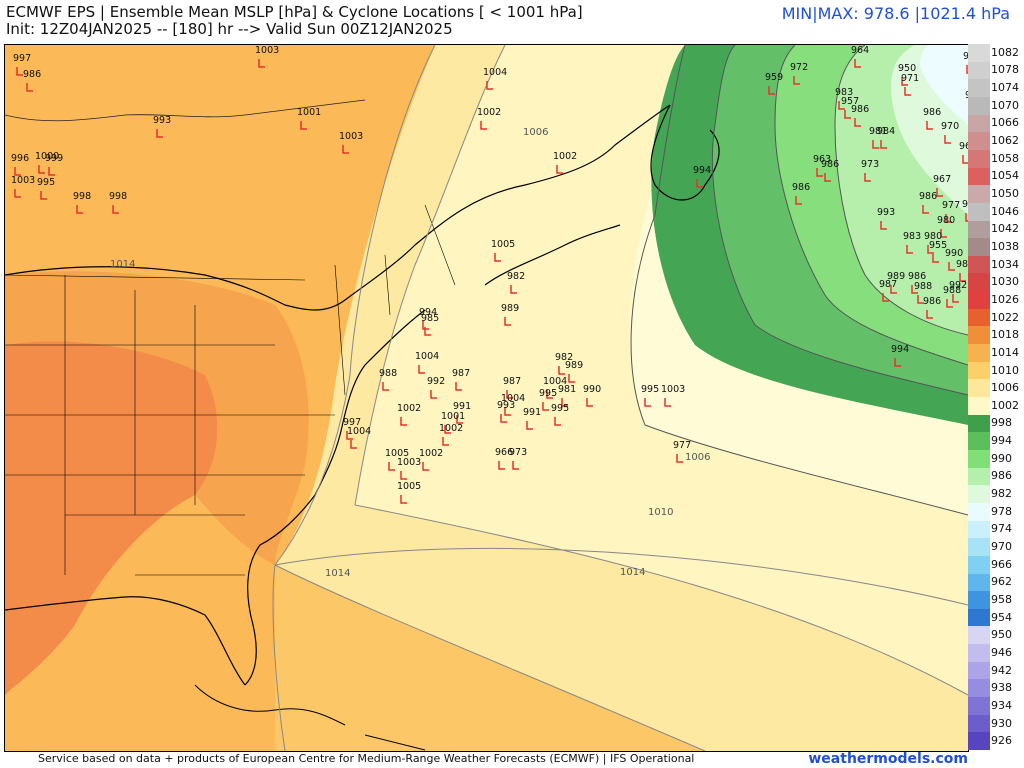 The height and width of the screenshot is (768, 1024). I want to click on cyclone-pressure-label: 981, so click(567, 389).